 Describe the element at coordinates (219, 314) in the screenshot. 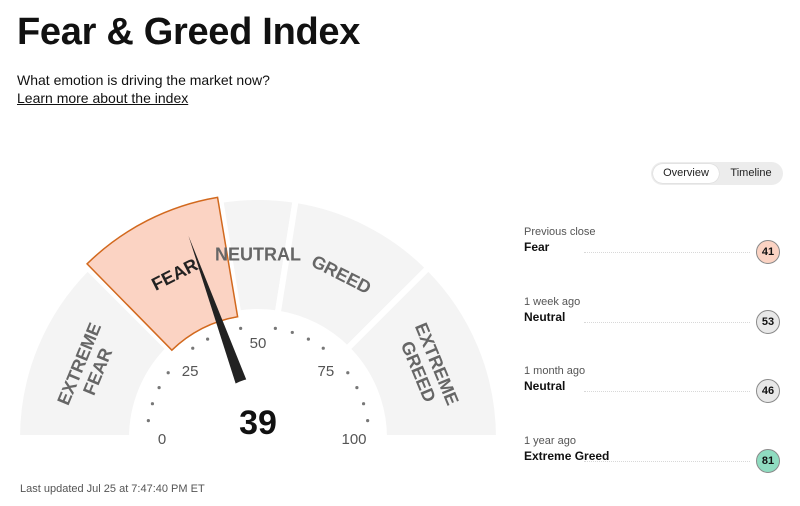

I see `gauge-needle` at that location.